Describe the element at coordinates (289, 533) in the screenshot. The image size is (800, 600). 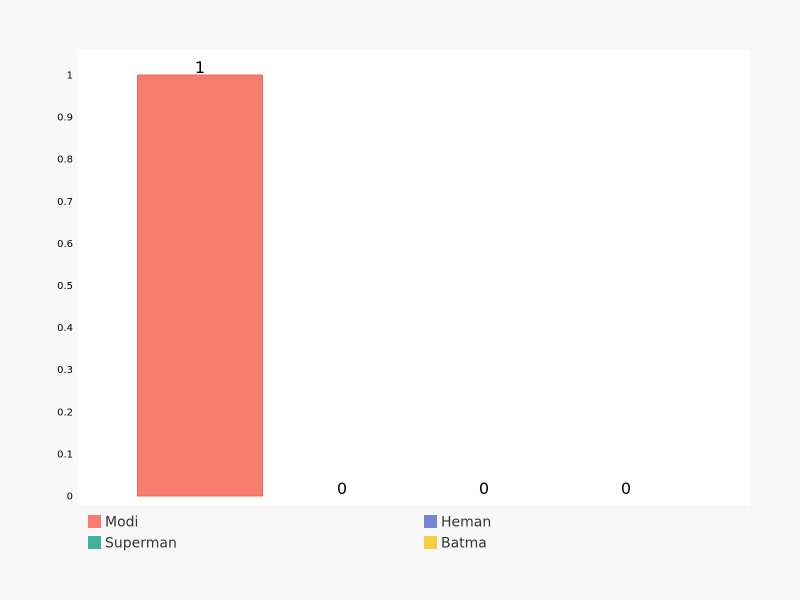
I see `legend: Modi Superman Heman Batma` at that location.